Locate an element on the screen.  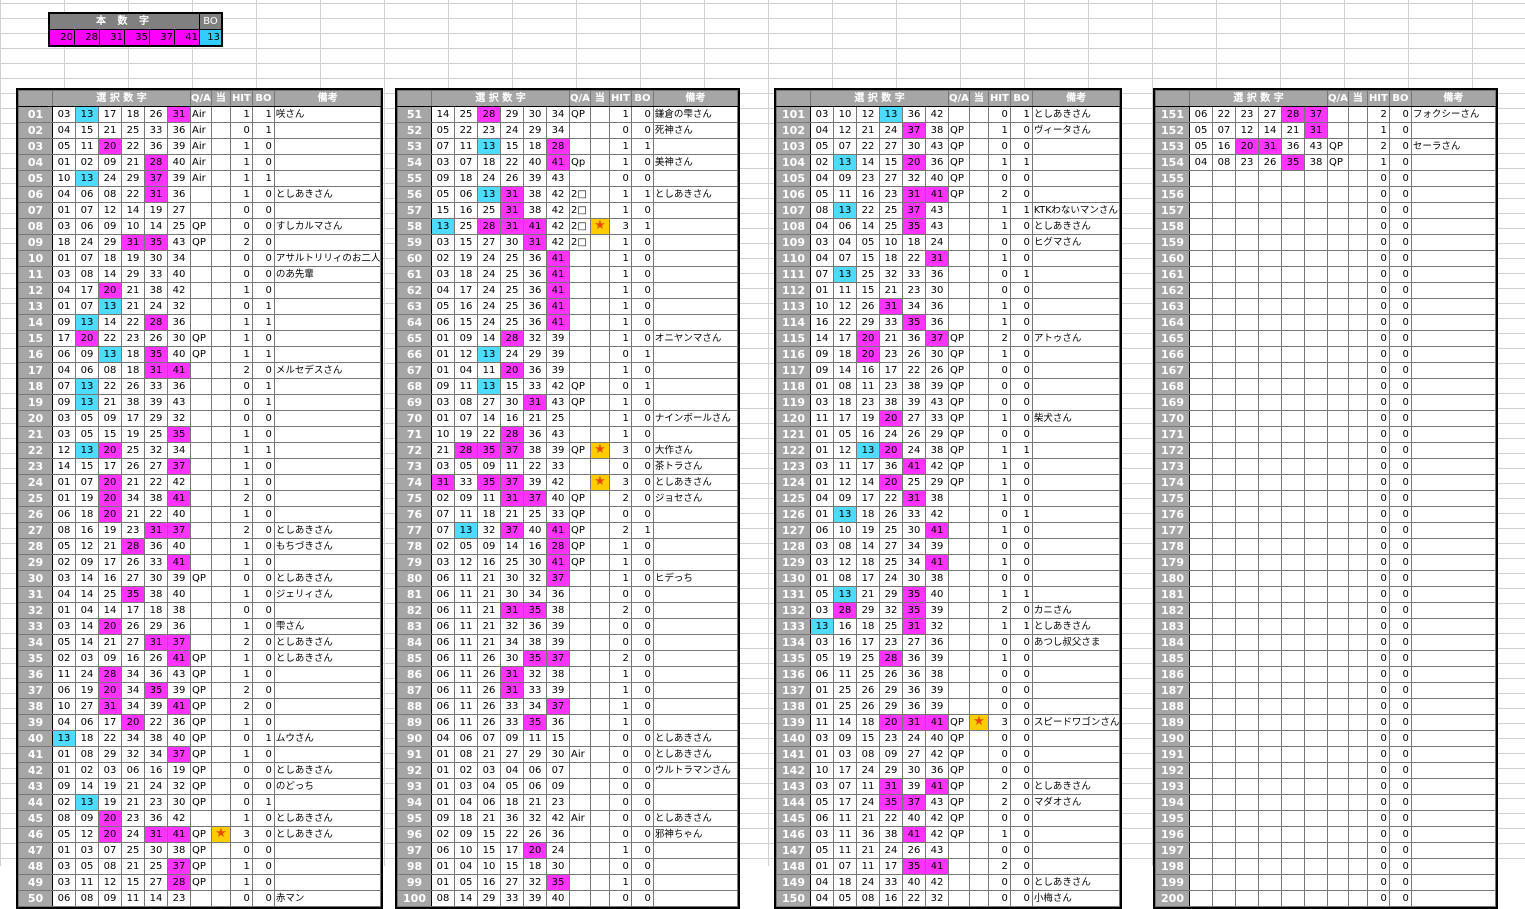
selected-number: 17 is located at coordinates (87, 290).